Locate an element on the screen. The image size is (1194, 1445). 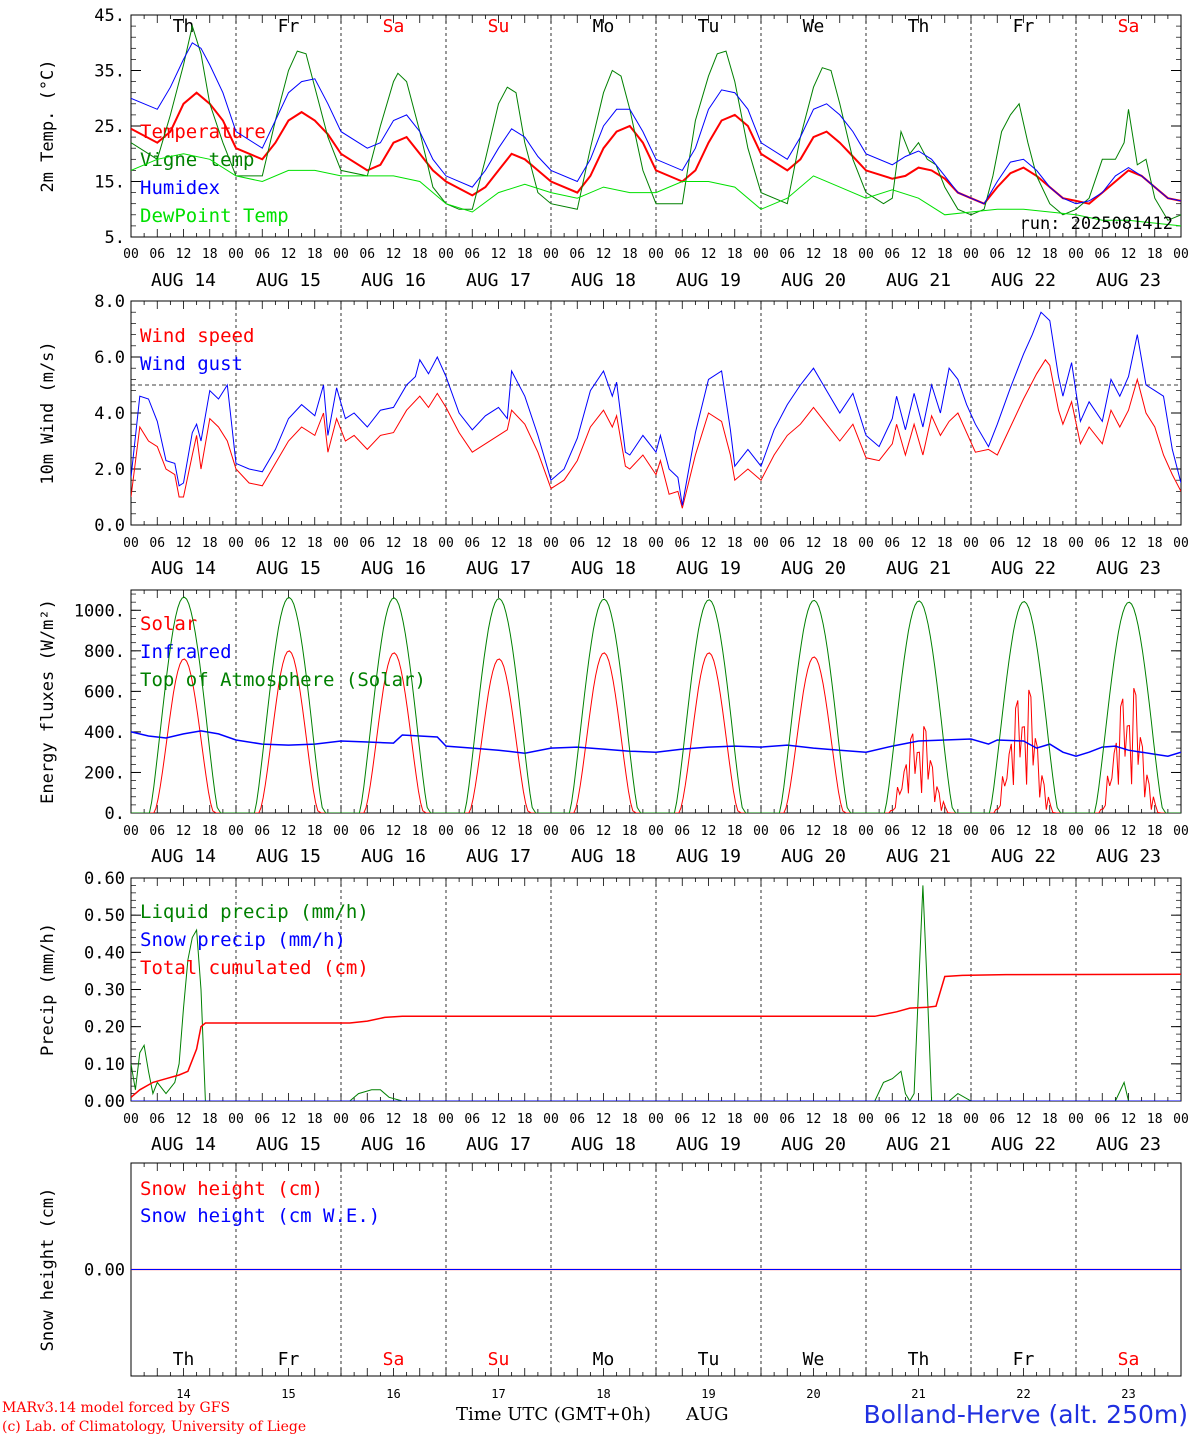
legend-entry: Infrared is located at coordinates (186, 652).